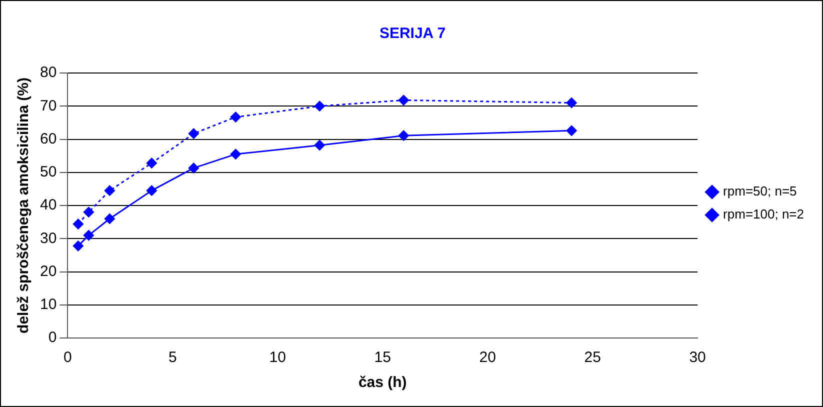 This screenshot has width=823, height=407. Describe the element at coordinates (592, 357) in the screenshot. I see `x-tick-label: 25` at that location.